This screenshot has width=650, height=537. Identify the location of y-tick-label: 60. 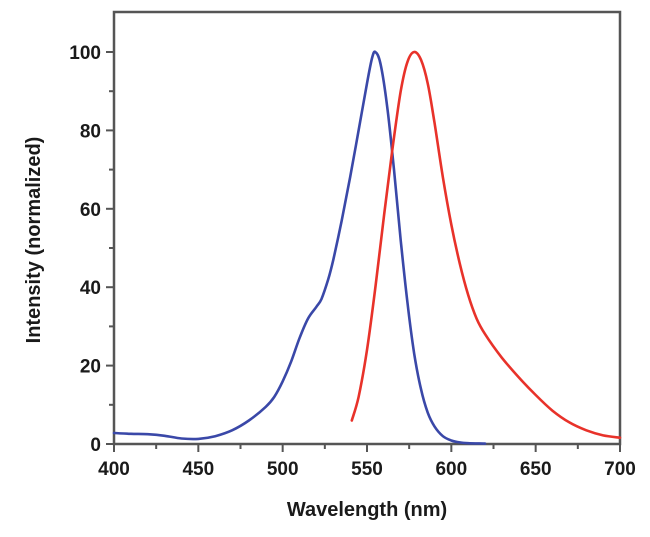
(90, 210).